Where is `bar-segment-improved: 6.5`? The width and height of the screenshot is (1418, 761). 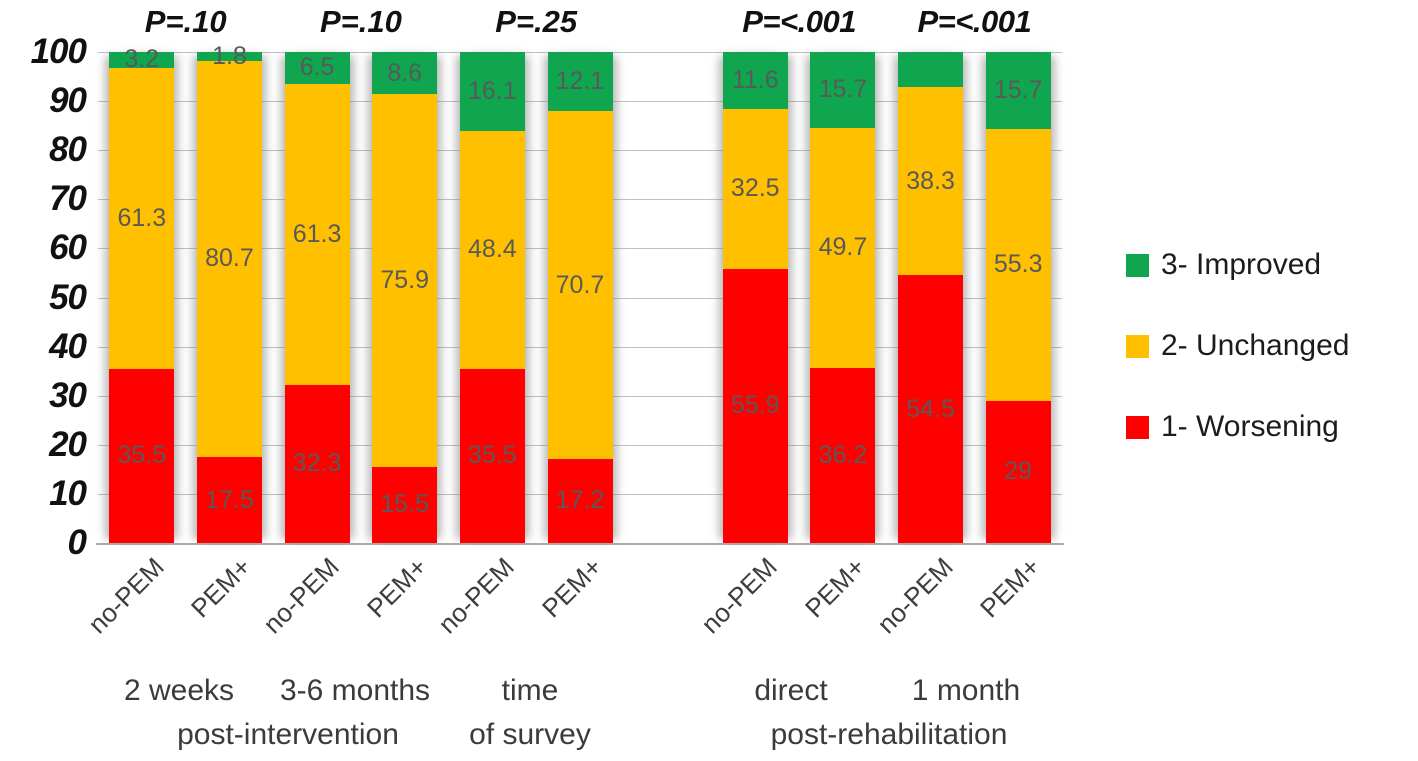
bar-segment-improved: 6.5 is located at coordinates (317, 68).